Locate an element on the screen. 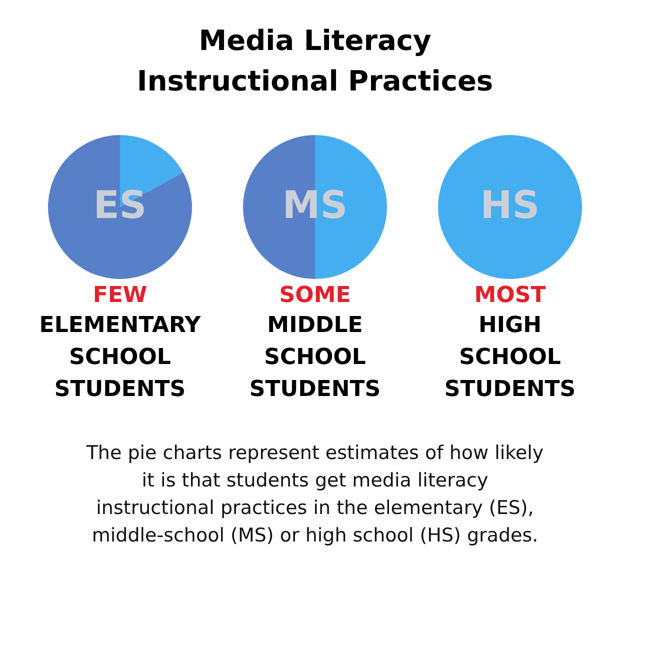 This screenshot has width=662, height=672. text: HIGH SCHOOL STUDENTS is located at coordinates (510, 357).